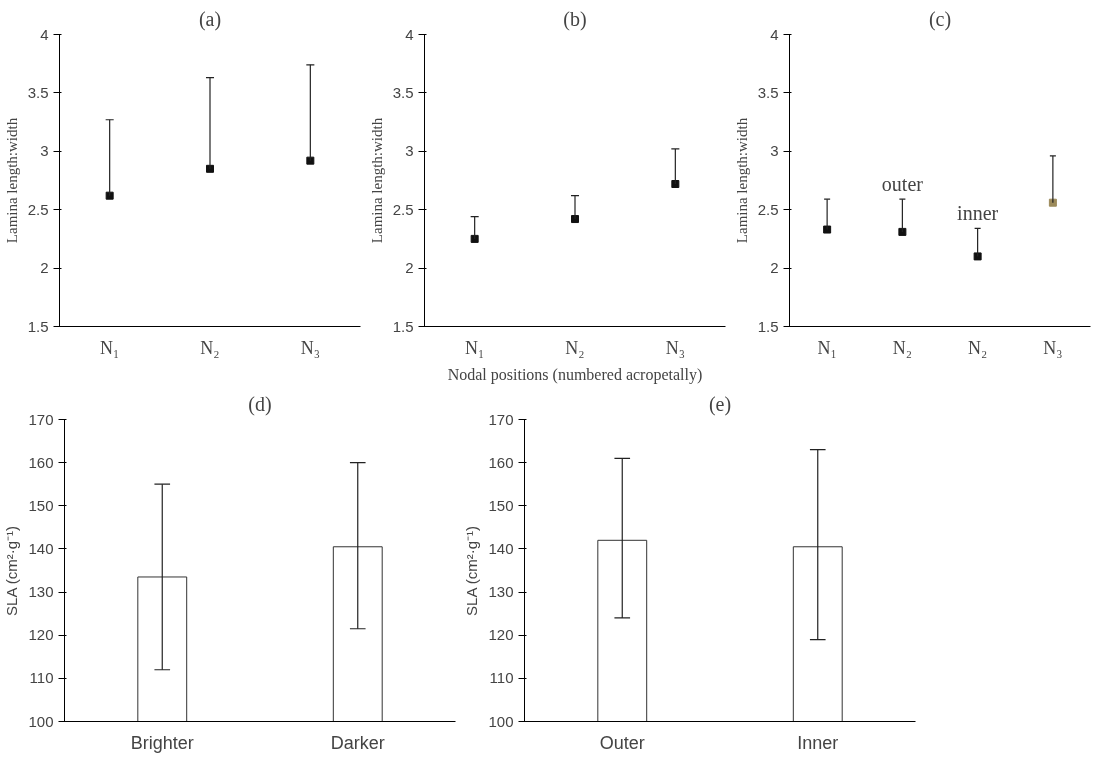  Describe the element at coordinates (818, 742) in the screenshot. I see `x-tick-label: Inner` at that location.